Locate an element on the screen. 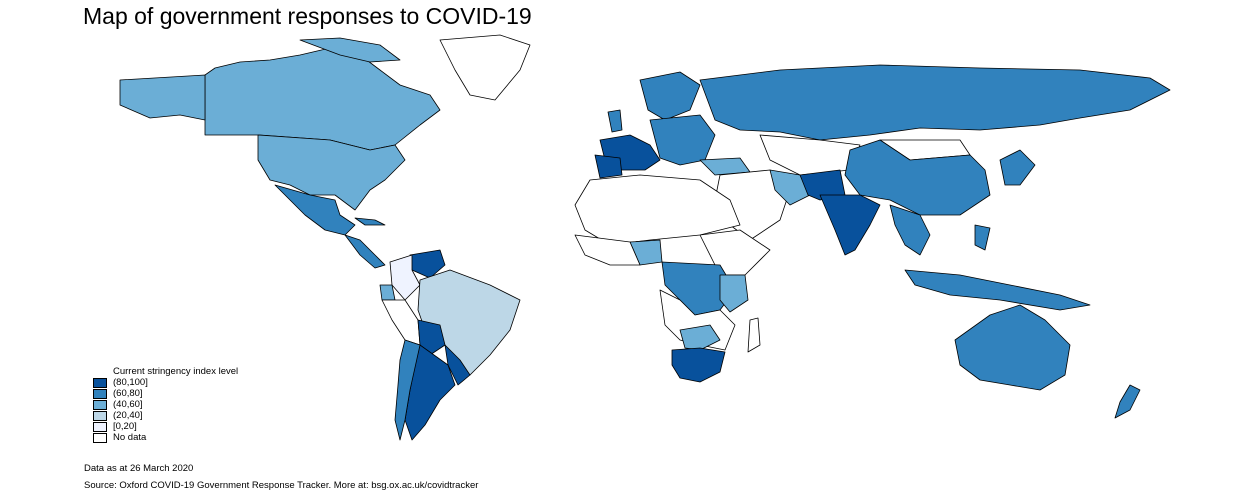  legend-item: No data is located at coordinates (165, 437).